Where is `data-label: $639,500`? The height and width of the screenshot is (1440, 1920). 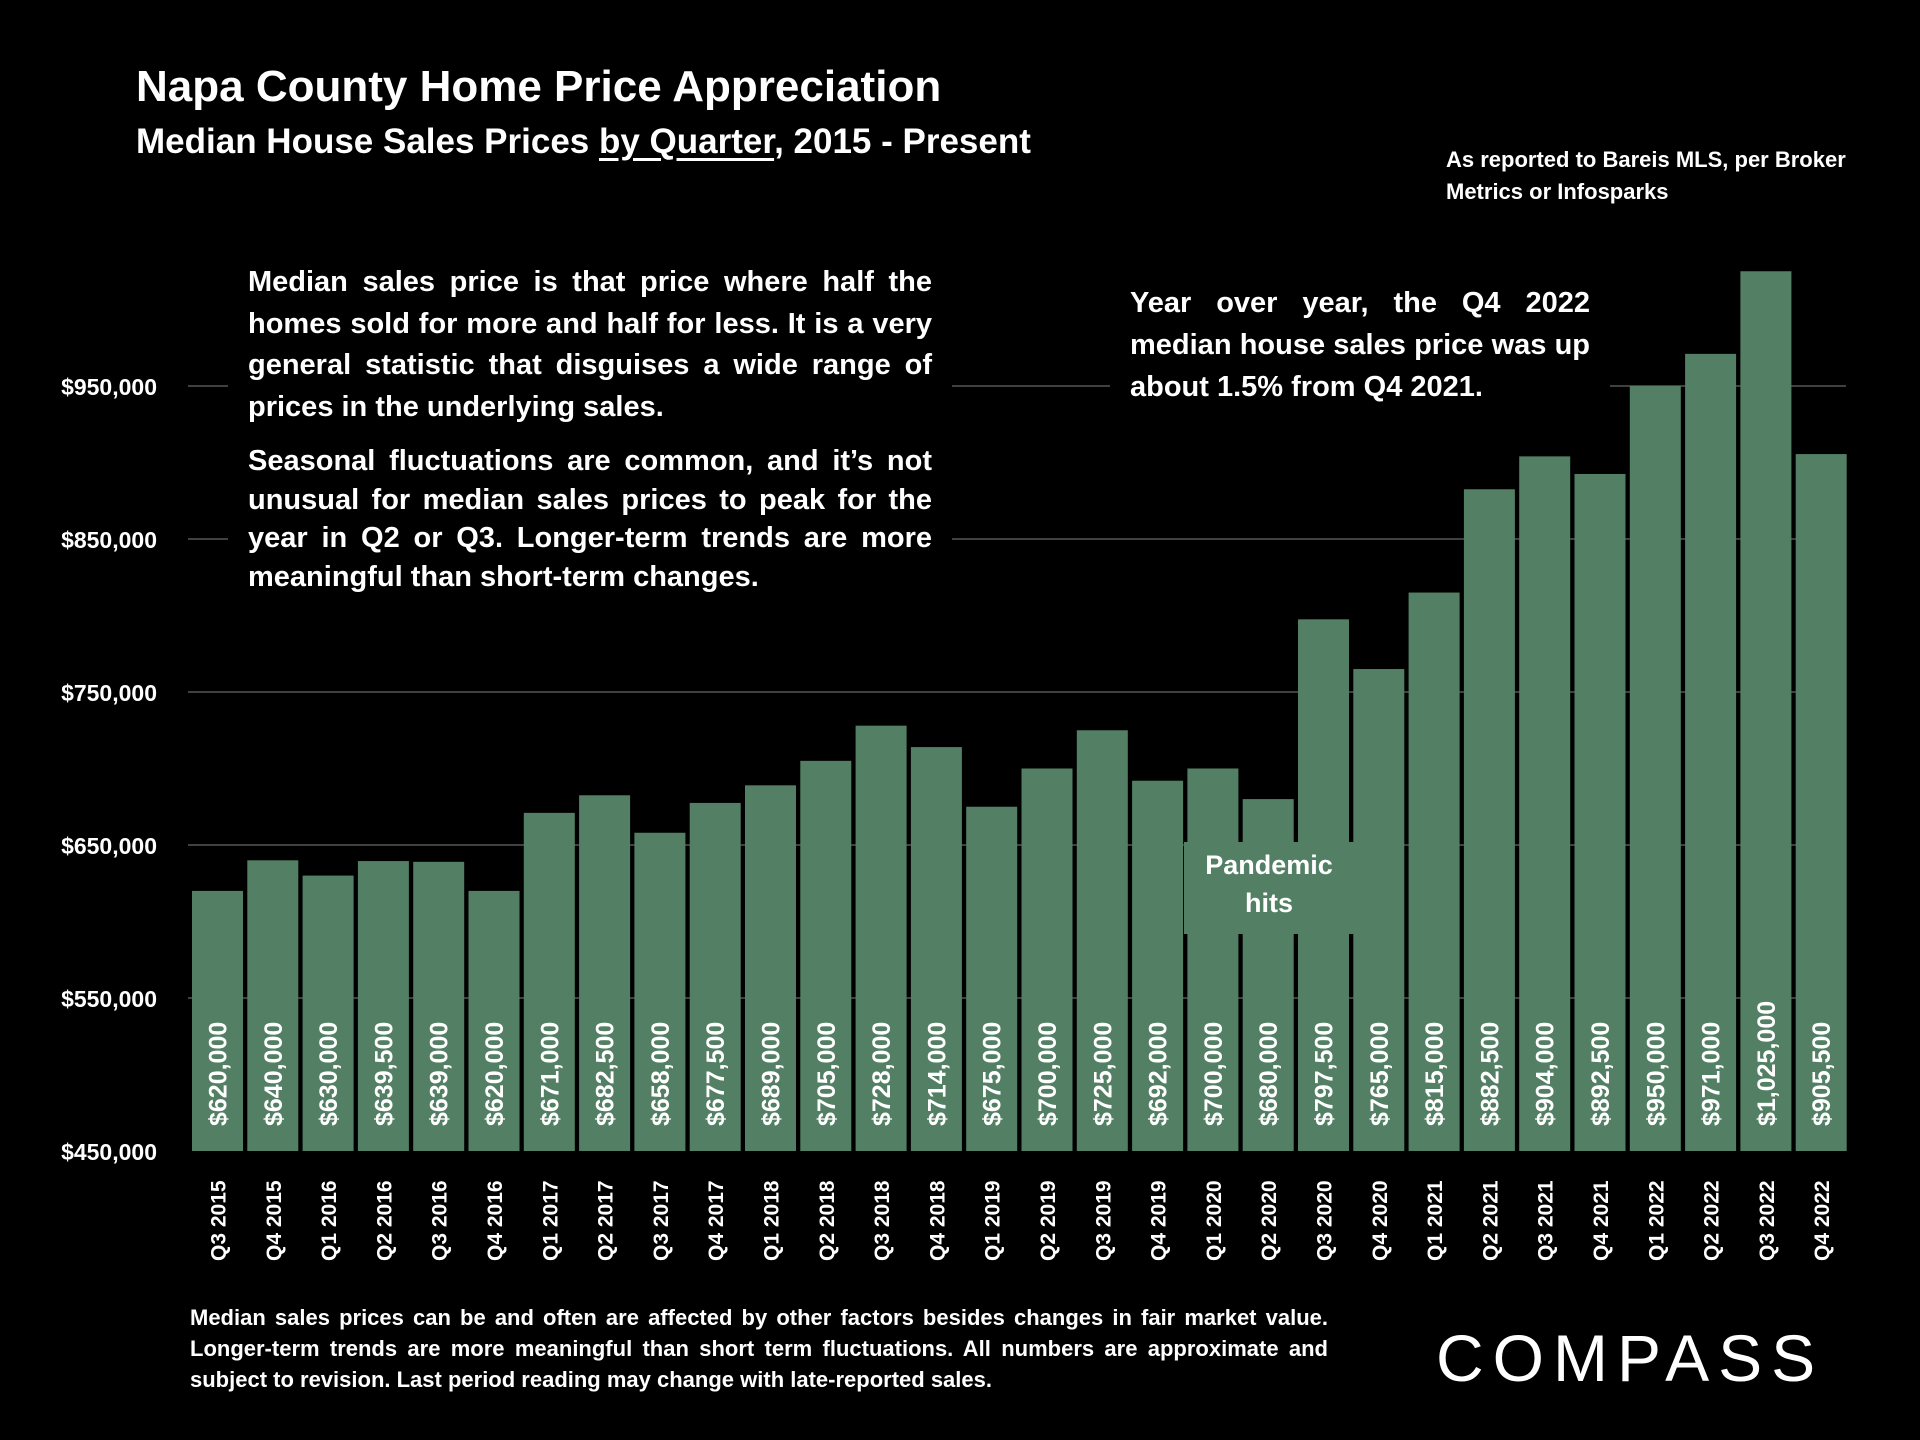 data-label: $639,500 is located at coordinates (384, 1074).